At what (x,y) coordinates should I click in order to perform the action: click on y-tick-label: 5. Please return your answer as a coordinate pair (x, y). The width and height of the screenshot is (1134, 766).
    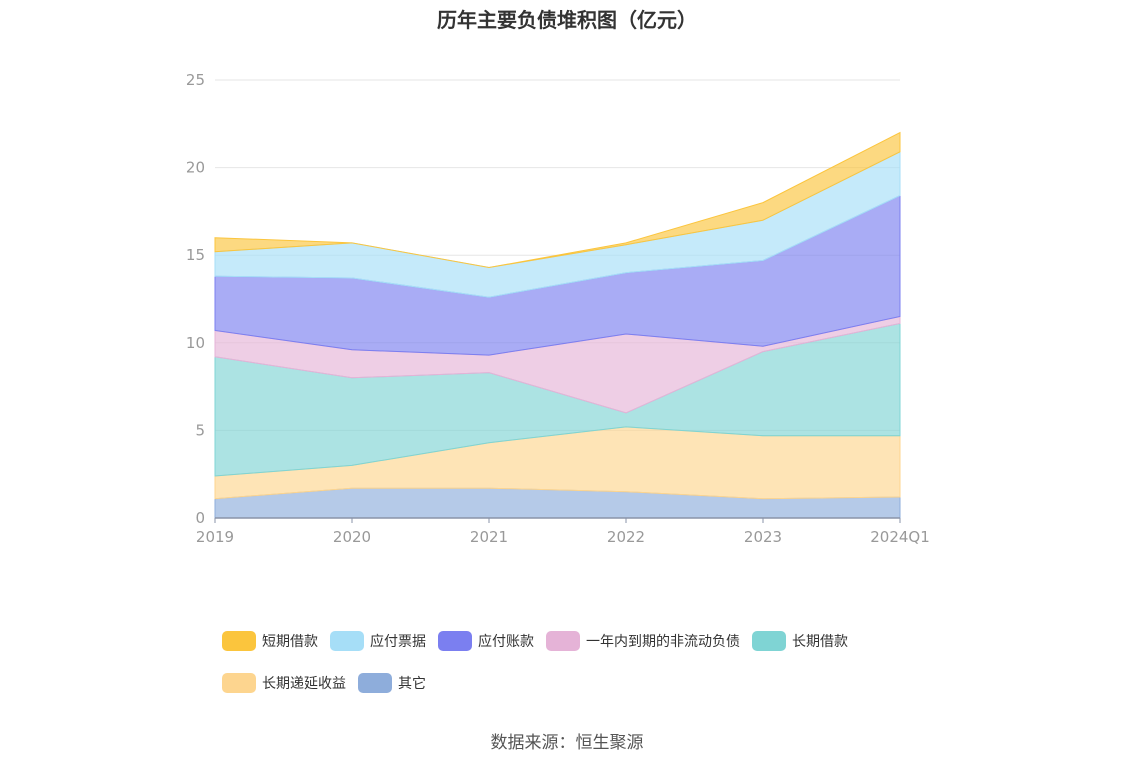
    Looking at the image, I should click on (200, 430).